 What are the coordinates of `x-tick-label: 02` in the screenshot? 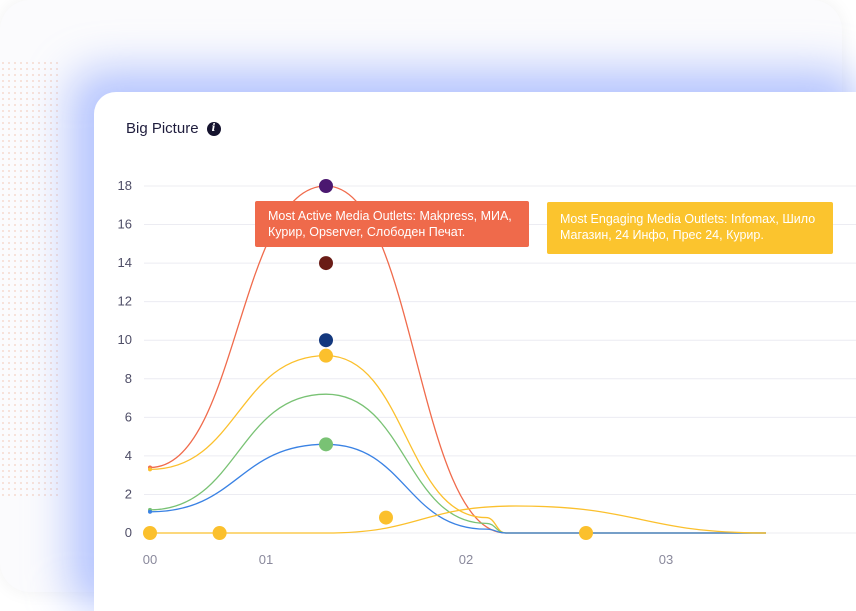 It's located at (466, 559).